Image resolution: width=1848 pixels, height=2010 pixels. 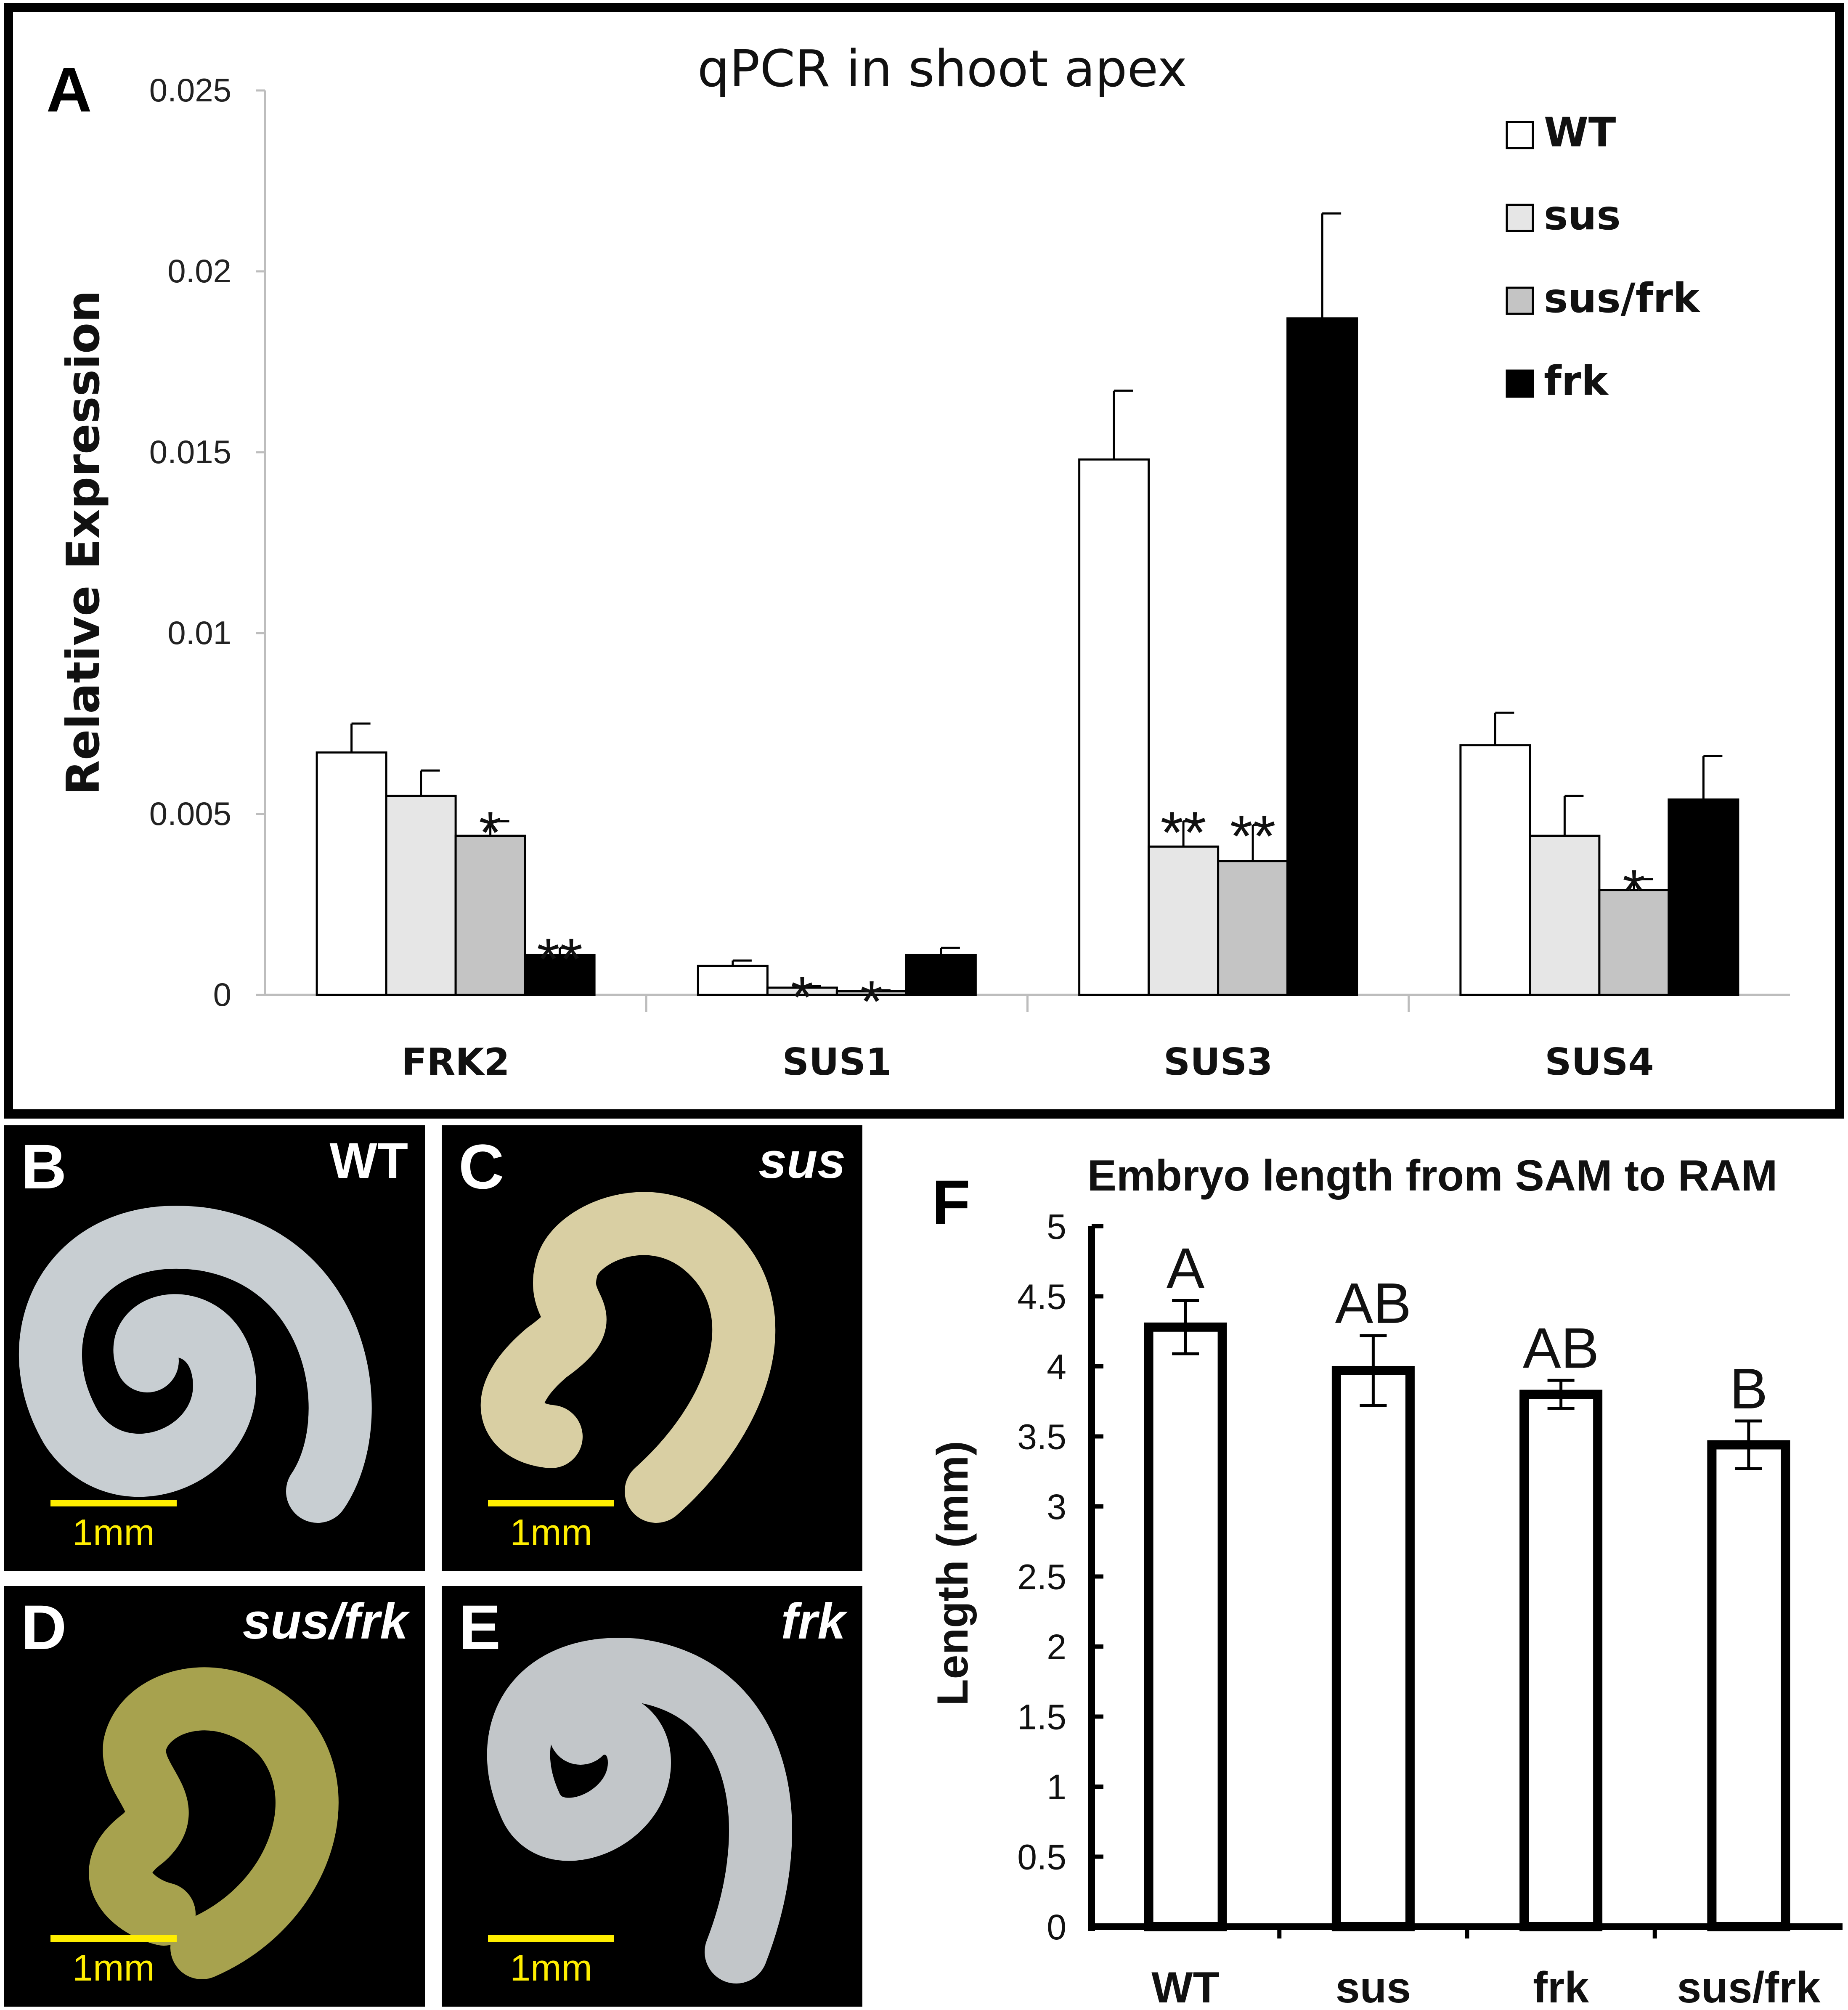 What do you see at coordinates (1041, 1857) in the screenshot?
I see `y-tick-label: 0.5` at bounding box center [1041, 1857].